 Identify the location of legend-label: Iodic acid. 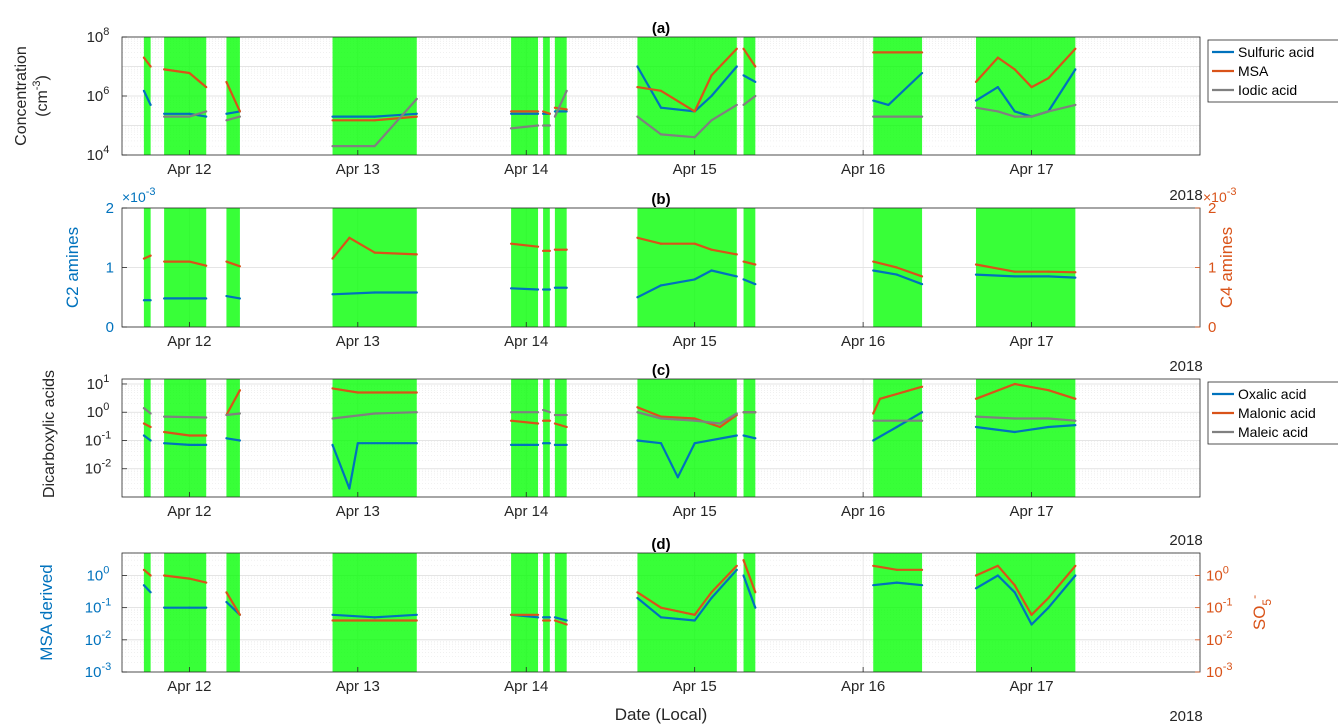
(1267, 90).